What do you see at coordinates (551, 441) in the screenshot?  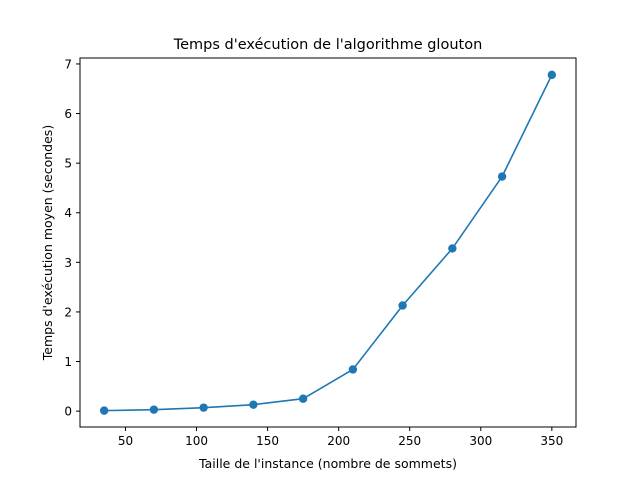 I see `x-tick-label: 350` at bounding box center [551, 441].